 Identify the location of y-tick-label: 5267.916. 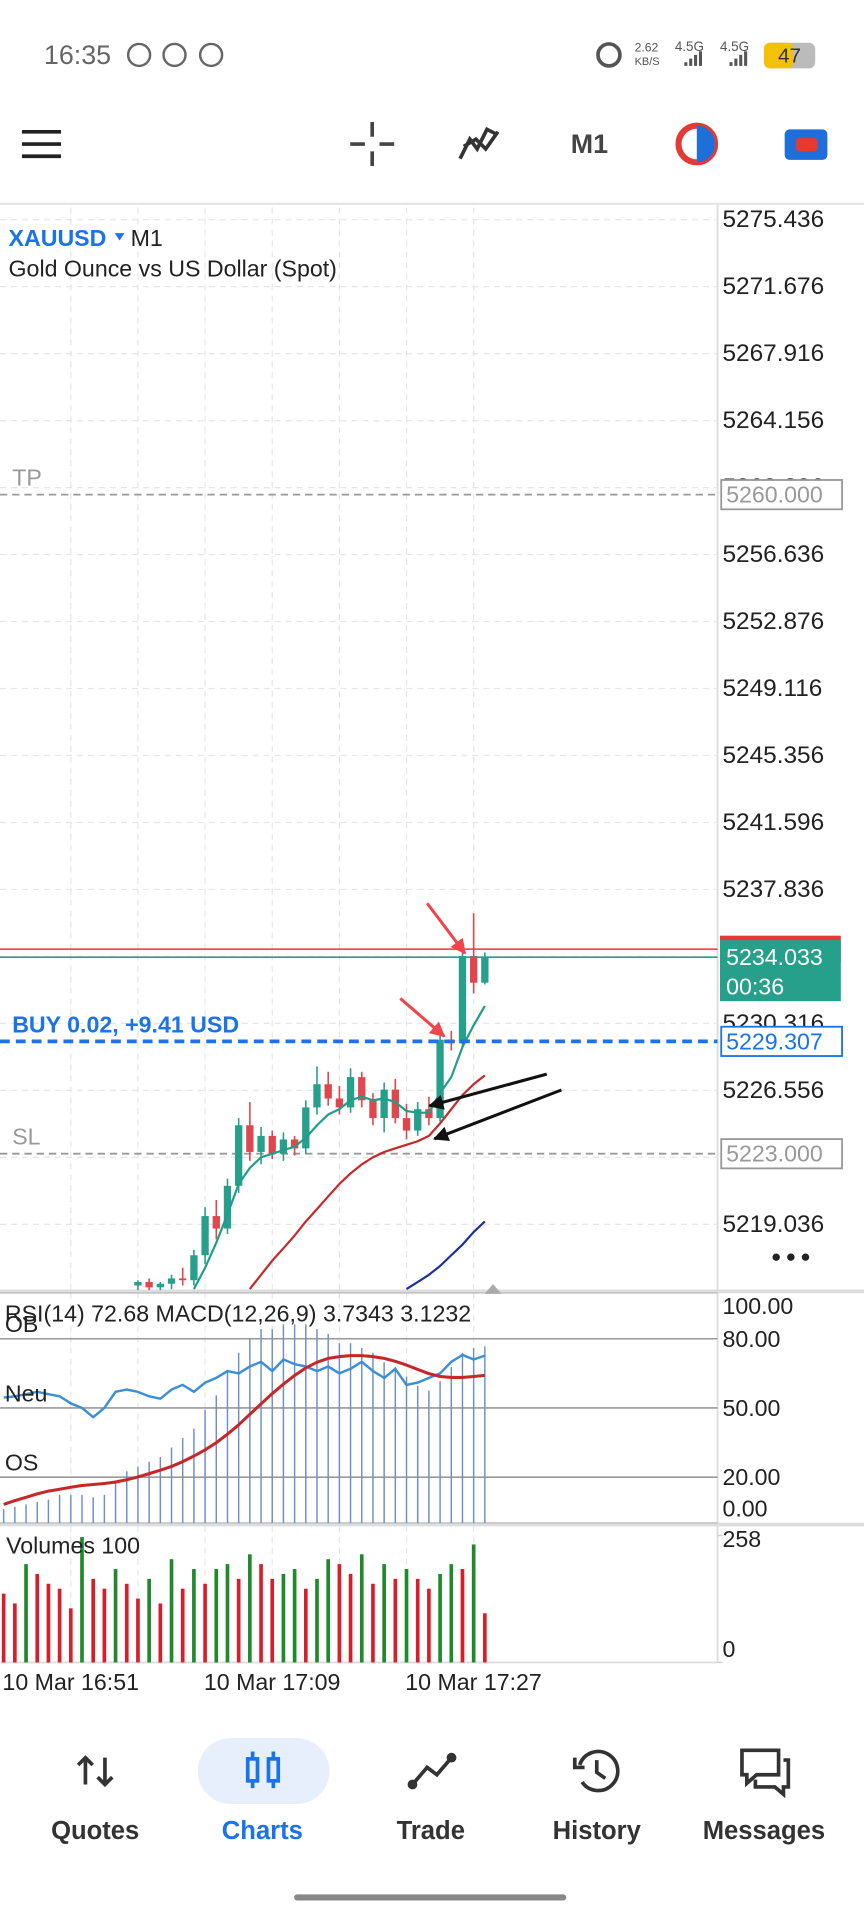
(773, 353).